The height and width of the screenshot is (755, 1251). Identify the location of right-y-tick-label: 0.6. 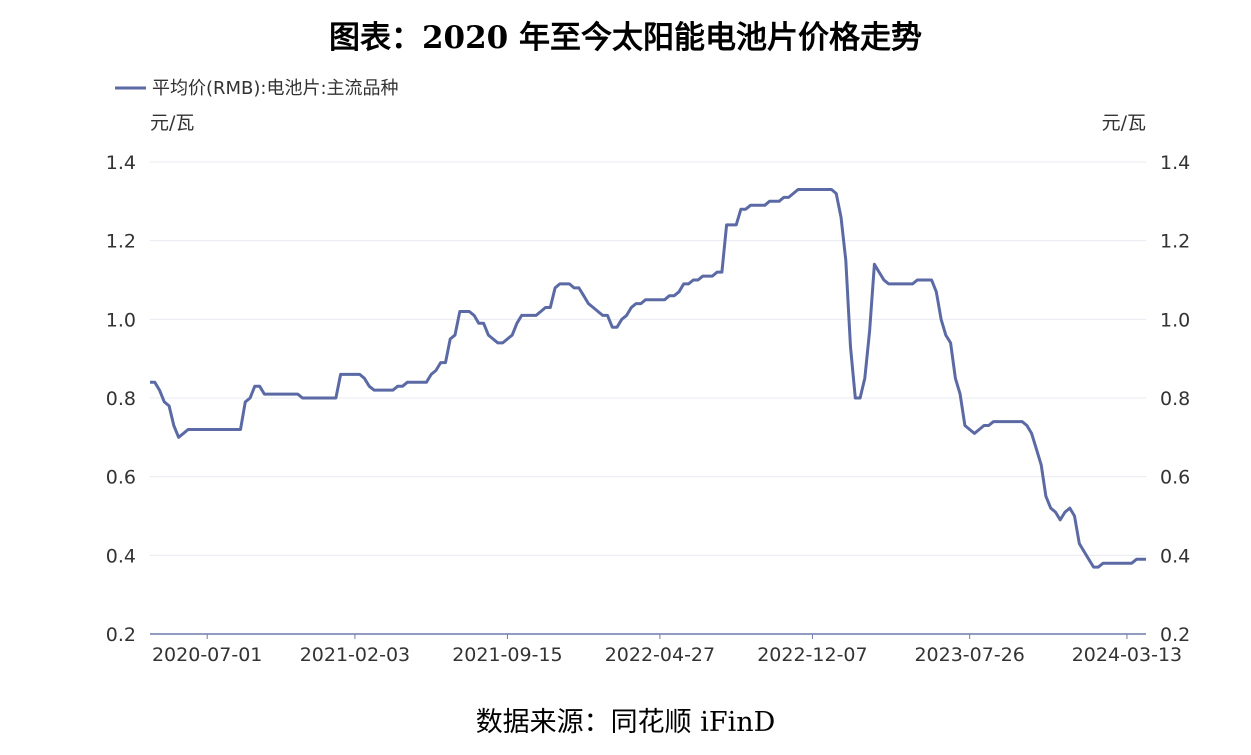
(1175, 478).